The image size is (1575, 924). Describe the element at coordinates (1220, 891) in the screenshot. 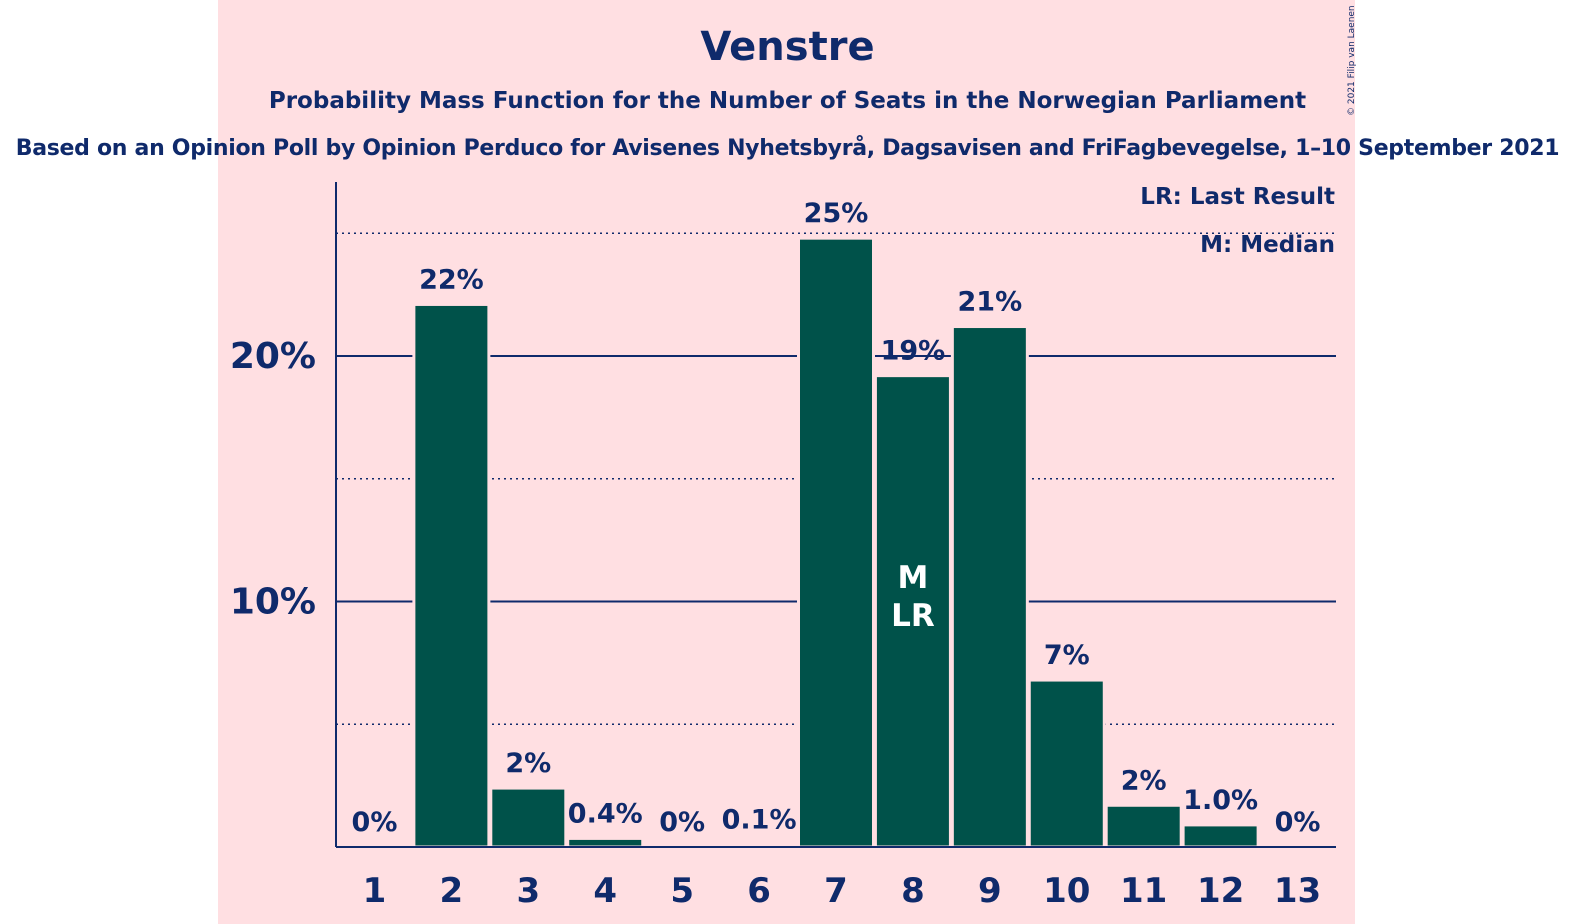

I see `x-tick-label: 12` at that location.